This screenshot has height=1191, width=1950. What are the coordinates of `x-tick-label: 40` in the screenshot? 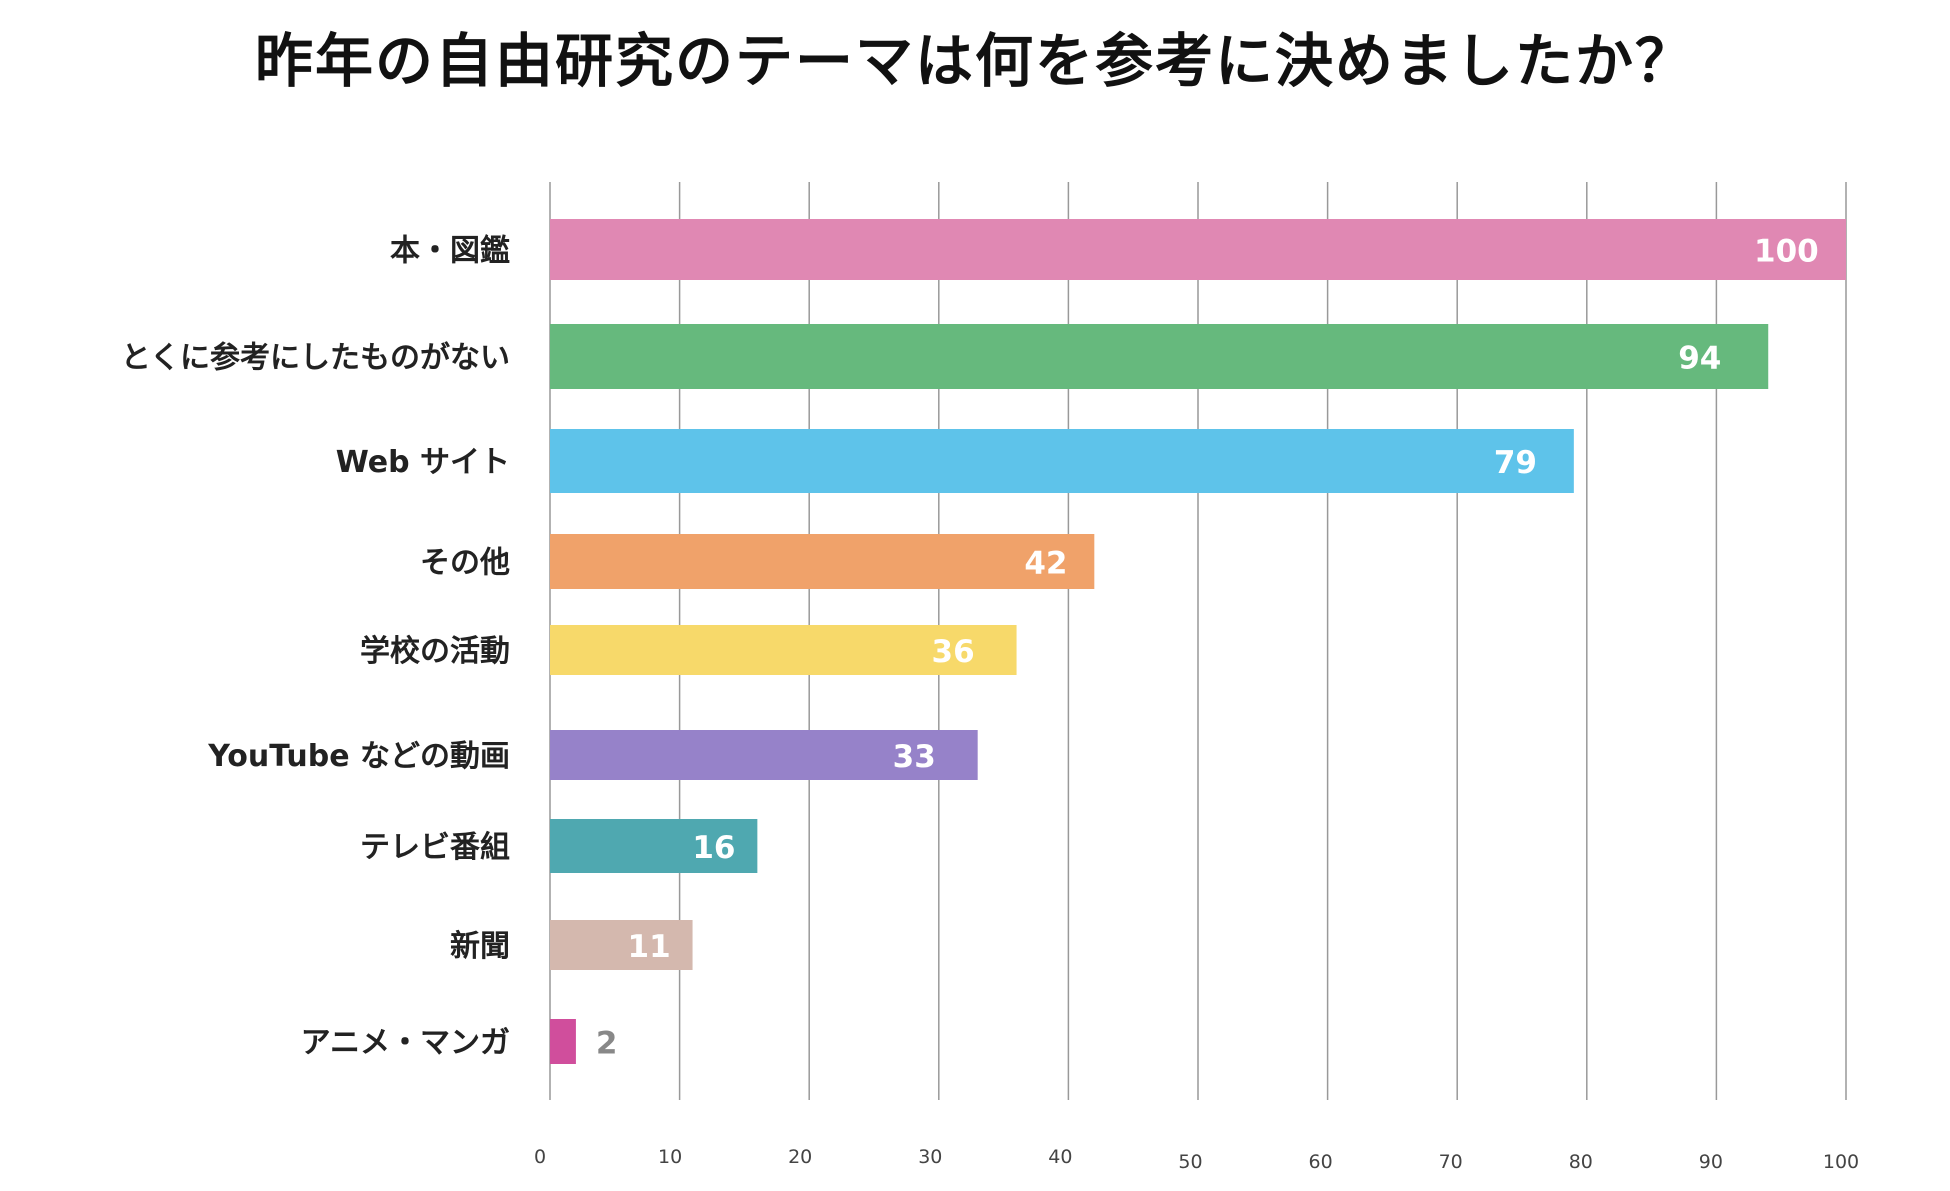 It's located at (1060, 1157).